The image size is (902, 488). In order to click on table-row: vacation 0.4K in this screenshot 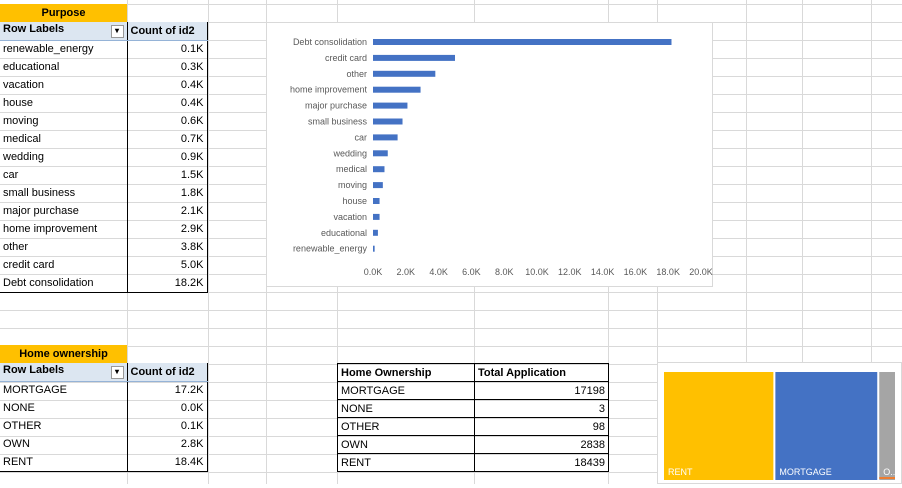, I will do `click(104, 85)`.